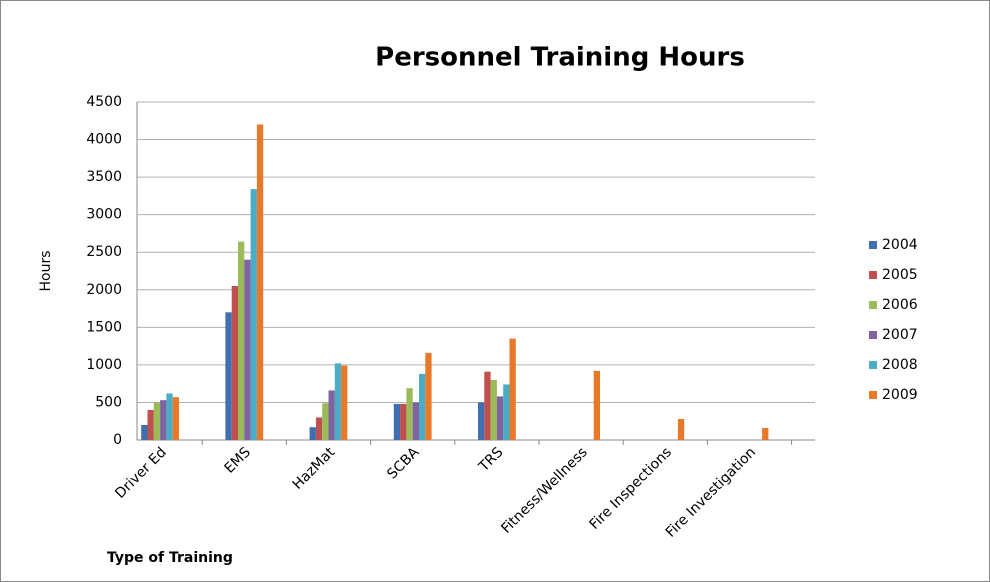  I want to click on legend-label: 2007, so click(900, 335).